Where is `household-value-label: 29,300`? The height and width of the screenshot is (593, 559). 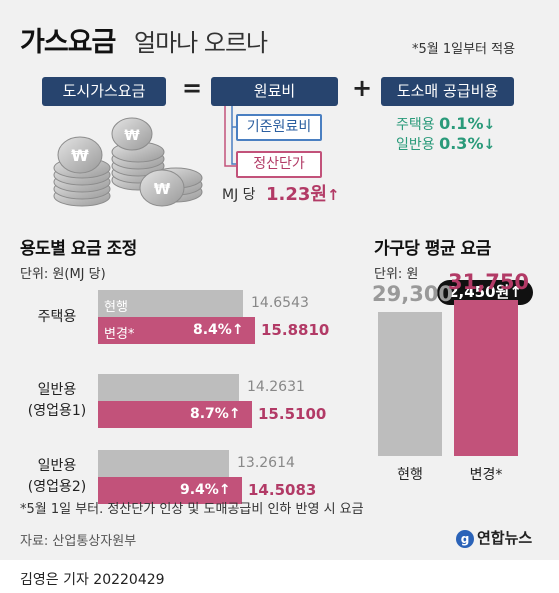
household-value-label: 29,300 is located at coordinates (413, 294).